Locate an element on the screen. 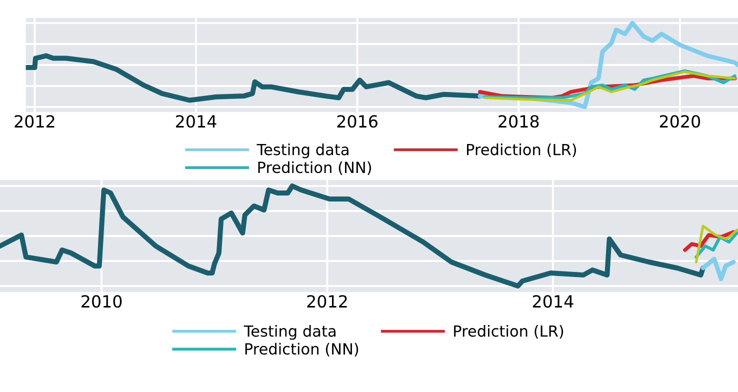  x-tick-label: 2010 is located at coordinates (102, 301).